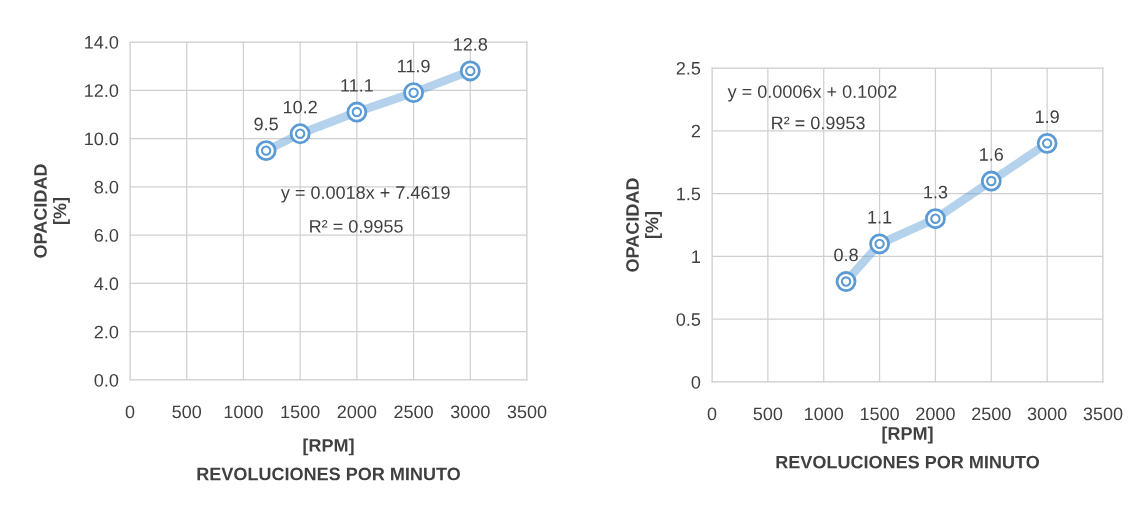  Describe the element at coordinates (266, 124) in the screenshot. I see `data-label: 9.5` at that location.